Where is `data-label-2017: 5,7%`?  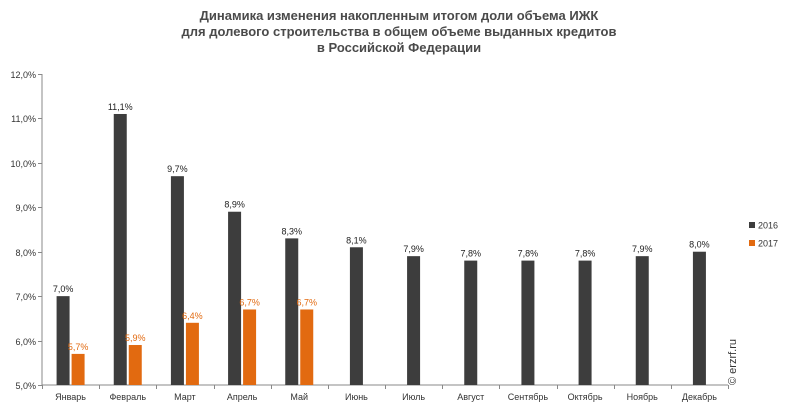 data-label-2017: 5,7% is located at coordinates (78, 347).